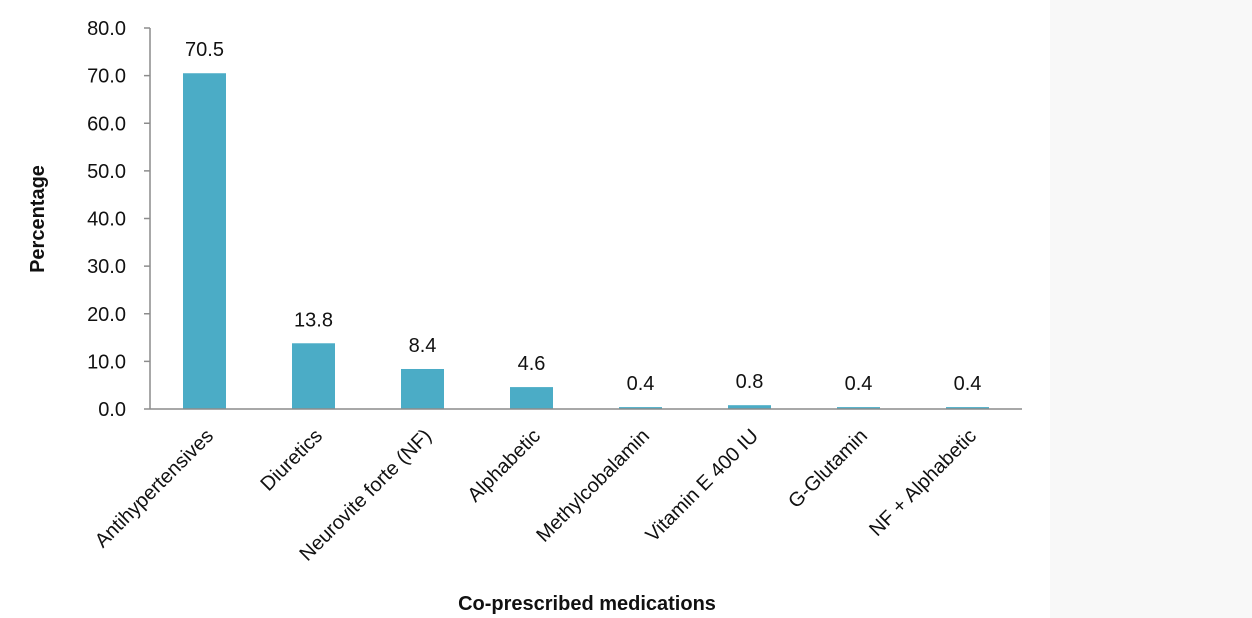  Describe the element at coordinates (106, 77) in the screenshot. I see `y-tick-label: 70.0` at that location.